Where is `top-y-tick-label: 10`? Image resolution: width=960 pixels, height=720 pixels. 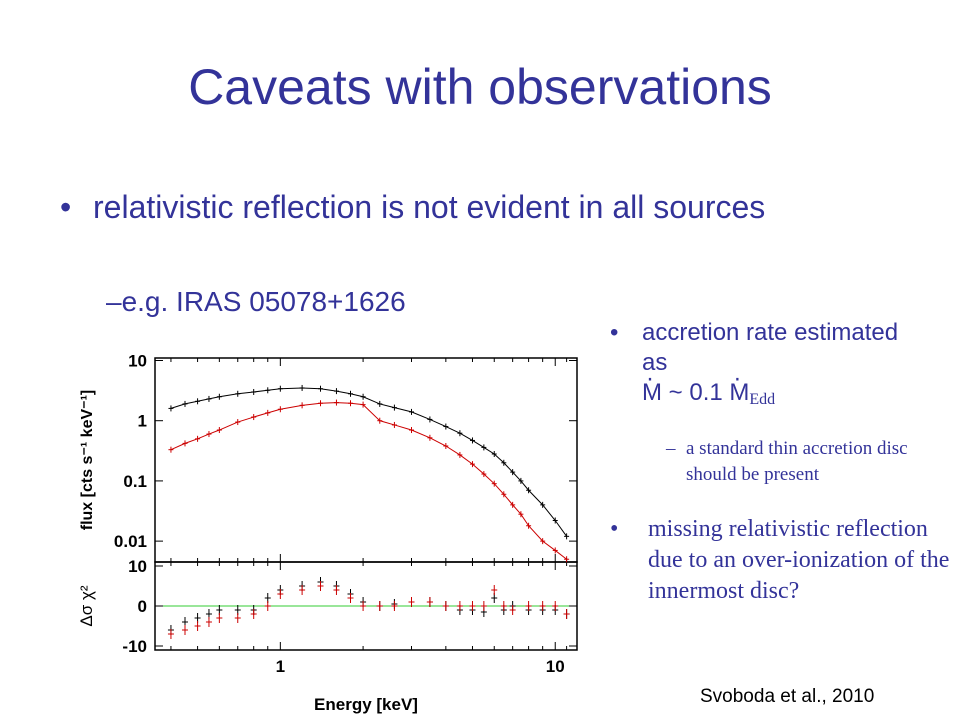 top-y-tick-label: 10 is located at coordinates (137, 360).